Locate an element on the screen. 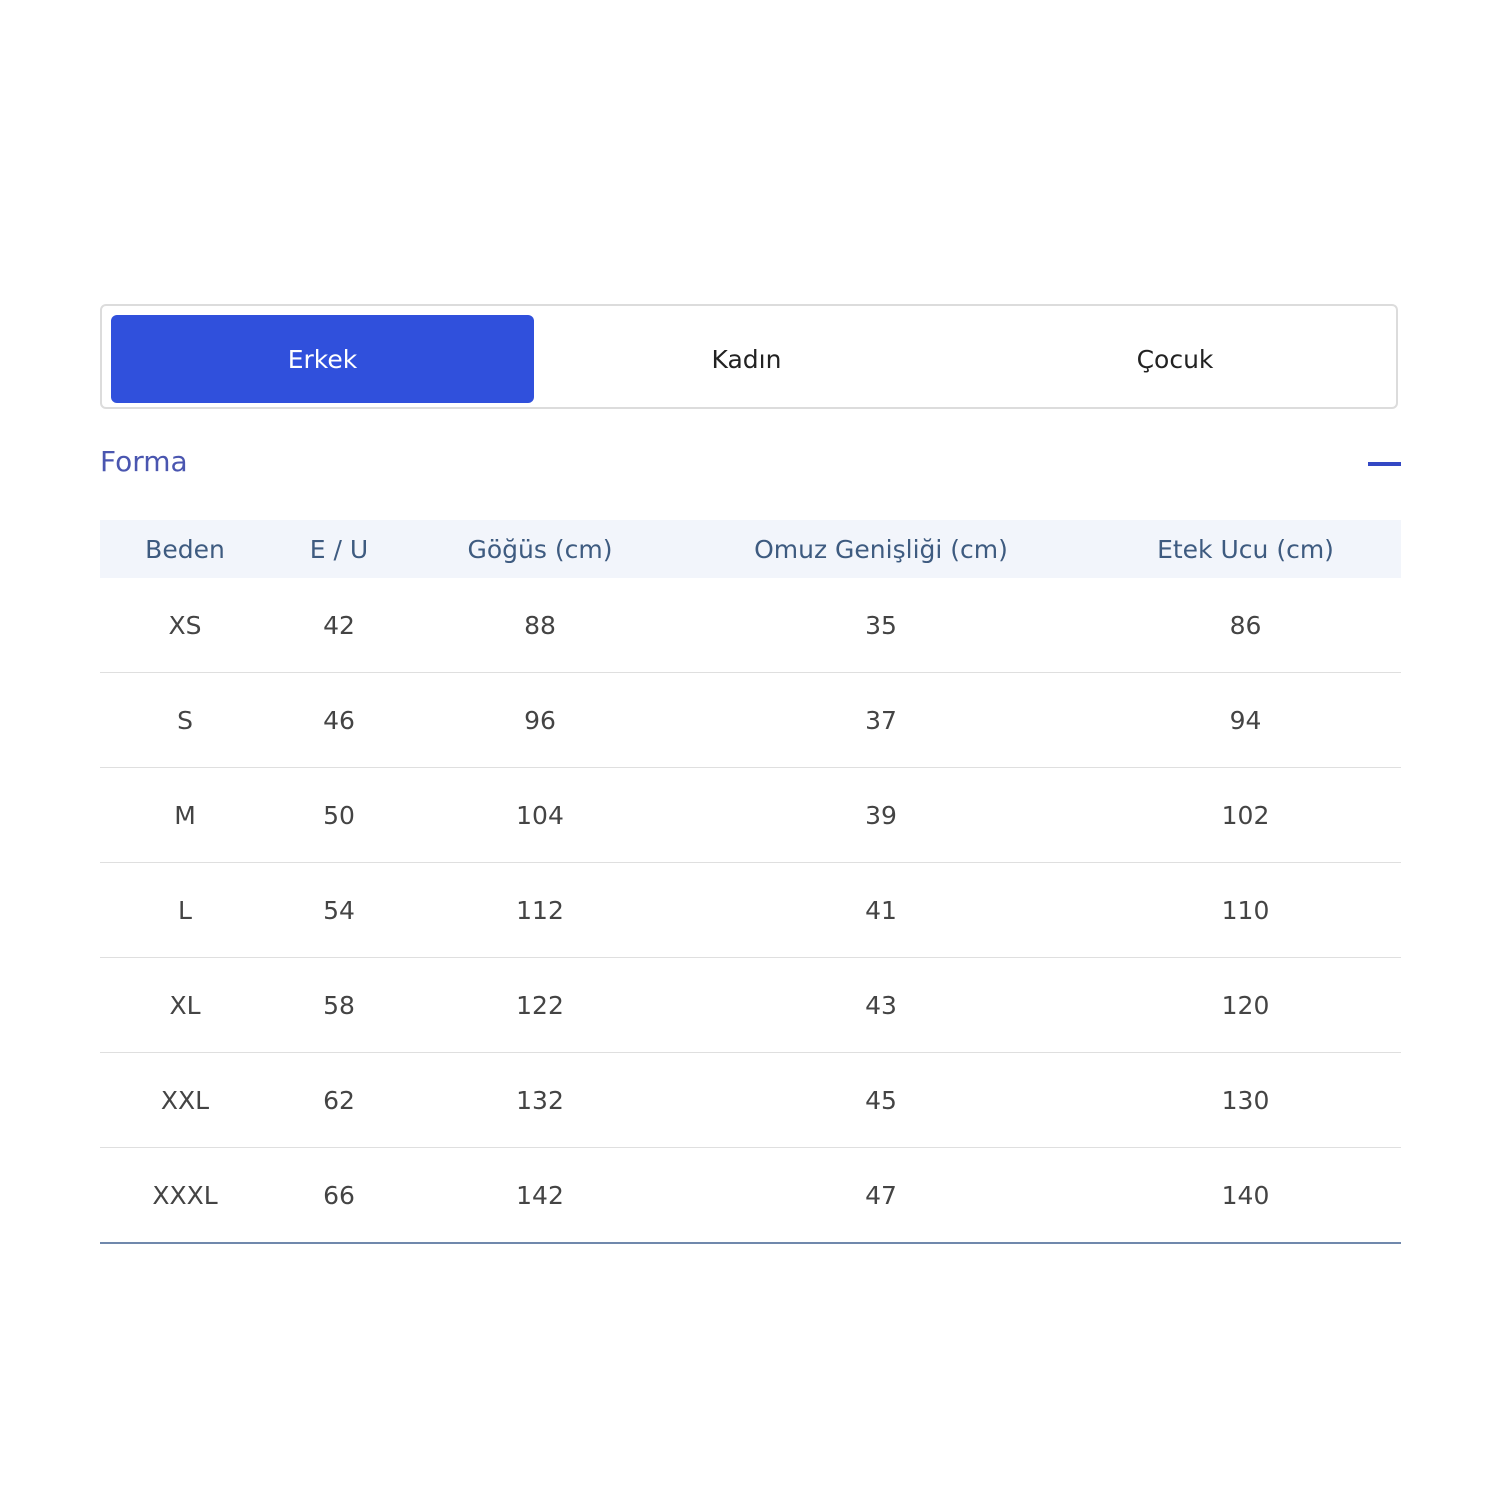  table-row: XL 58 122 43 120 is located at coordinates (750, 1005).